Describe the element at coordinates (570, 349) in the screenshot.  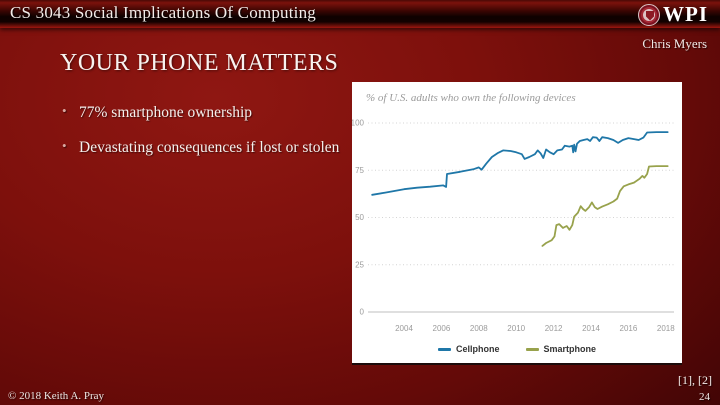
I see `legend-label: Smartphone` at that location.